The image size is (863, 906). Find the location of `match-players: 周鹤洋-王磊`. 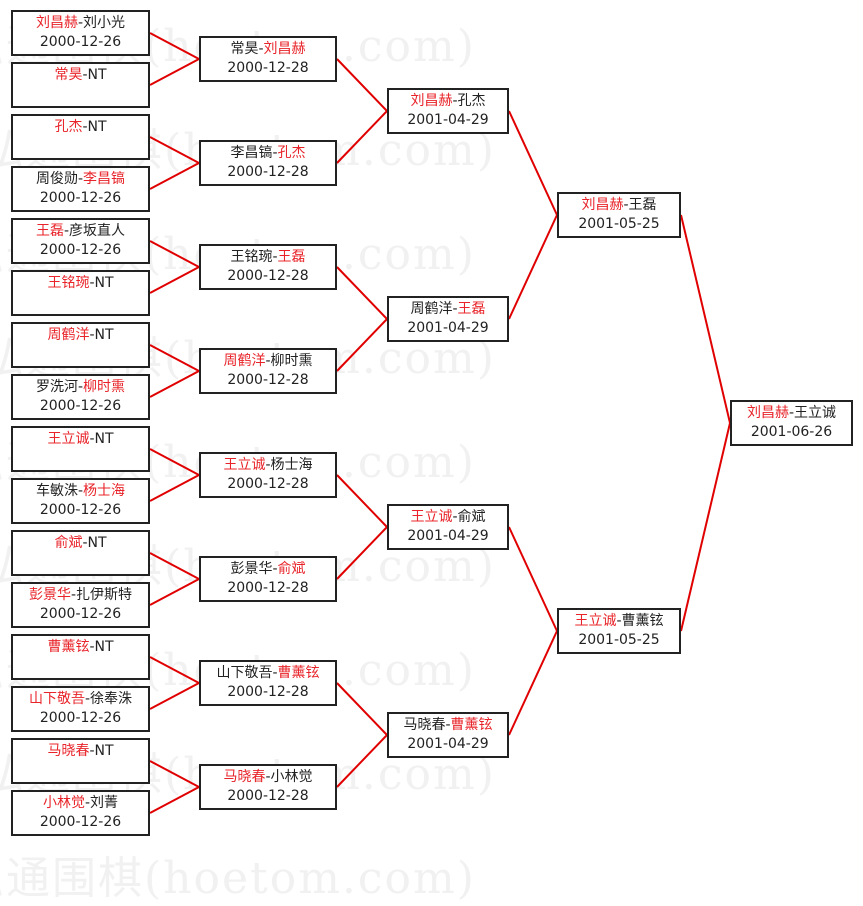

match-players: 周鹤洋-王磊 is located at coordinates (448, 309).